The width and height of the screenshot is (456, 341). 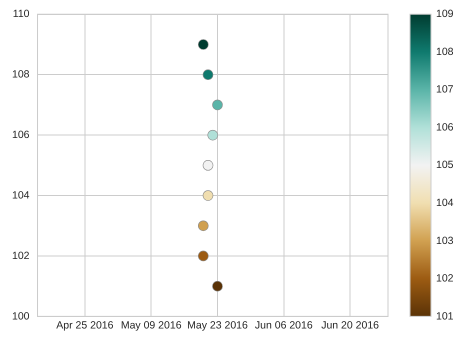 What do you see at coordinates (445, 165) in the screenshot?
I see `color-bar-label: 105` at bounding box center [445, 165].